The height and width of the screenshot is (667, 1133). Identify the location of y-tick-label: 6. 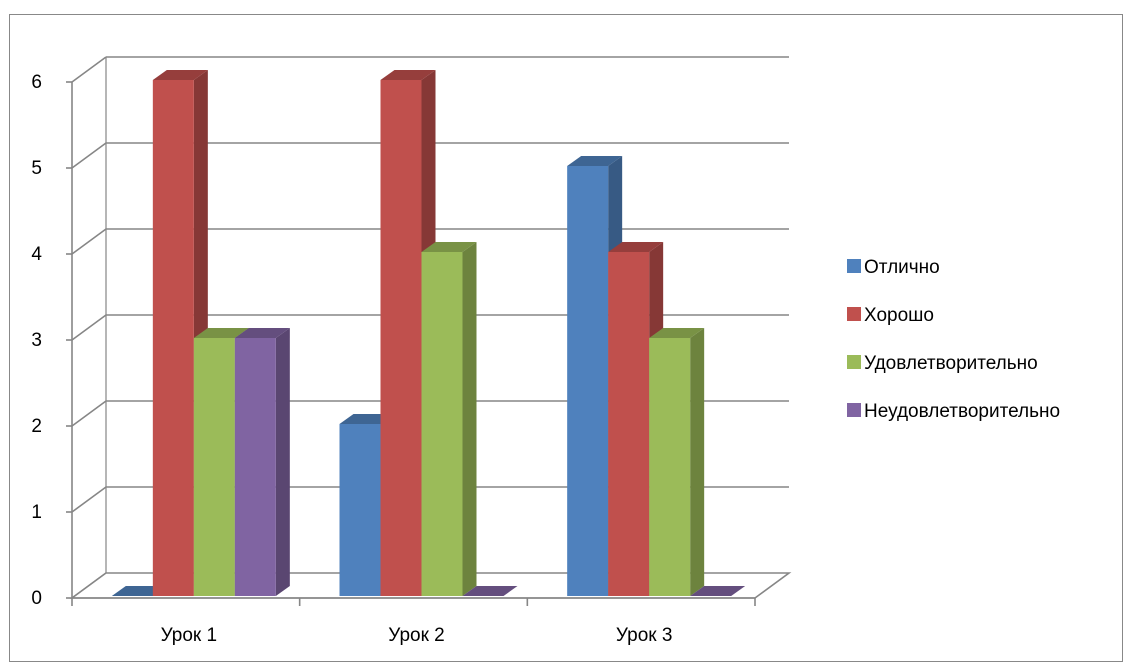
(36, 82).